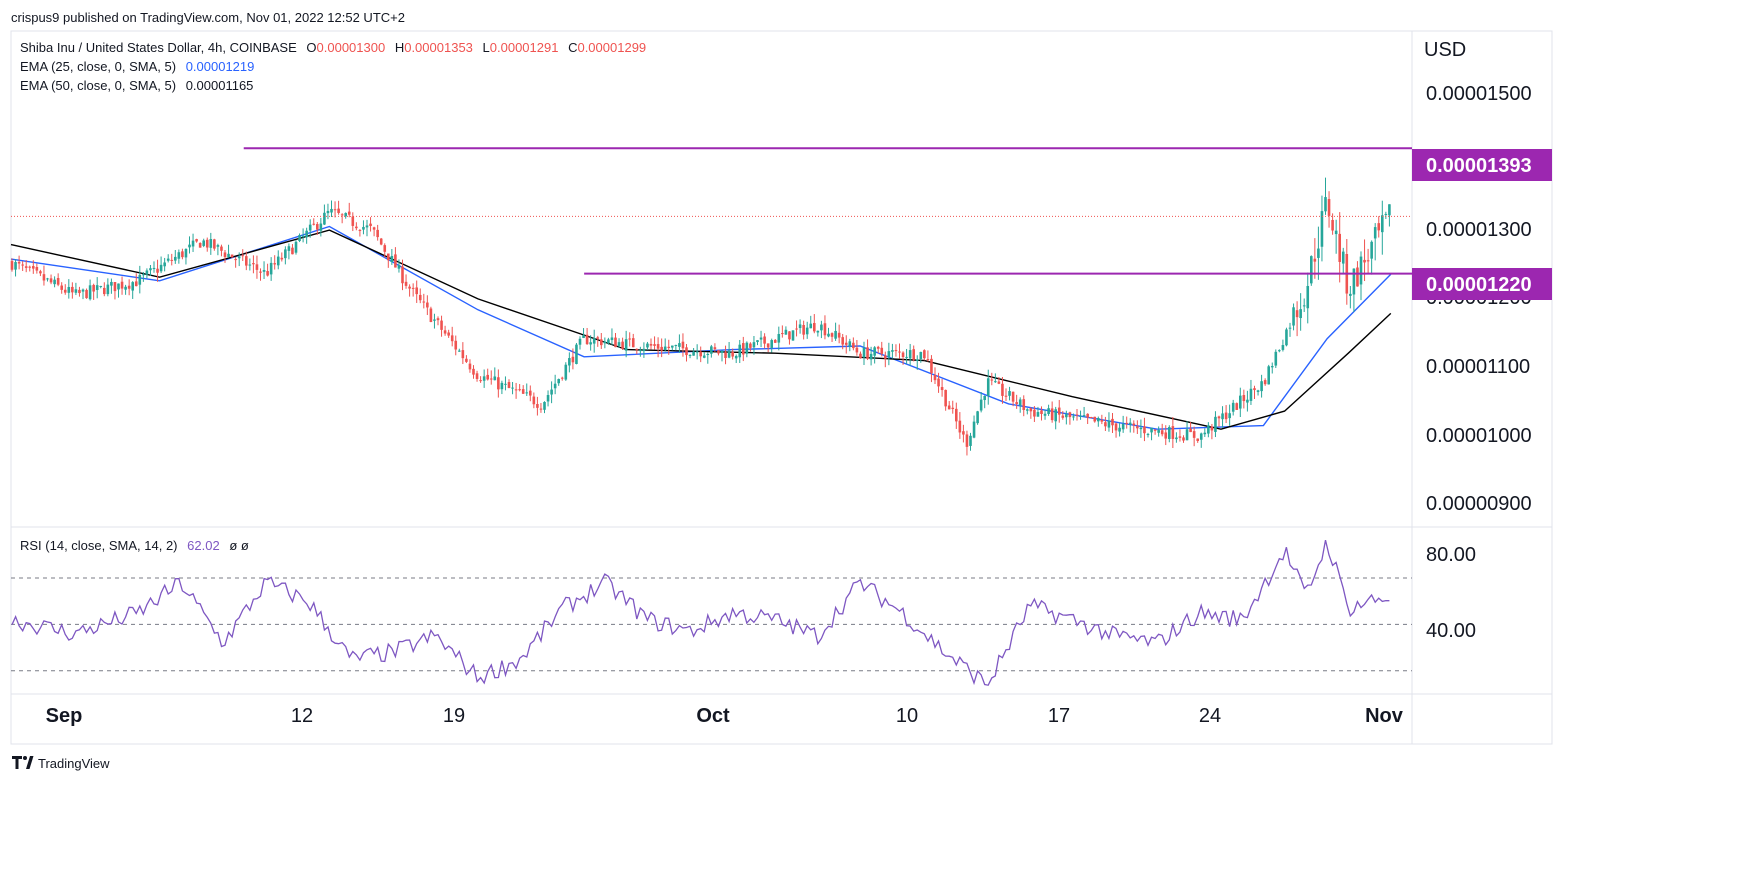 This screenshot has width=1756, height=876. I want to click on time-axis: Sep 12 19 Oct 10 17 24 Nov, so click(725, 716).